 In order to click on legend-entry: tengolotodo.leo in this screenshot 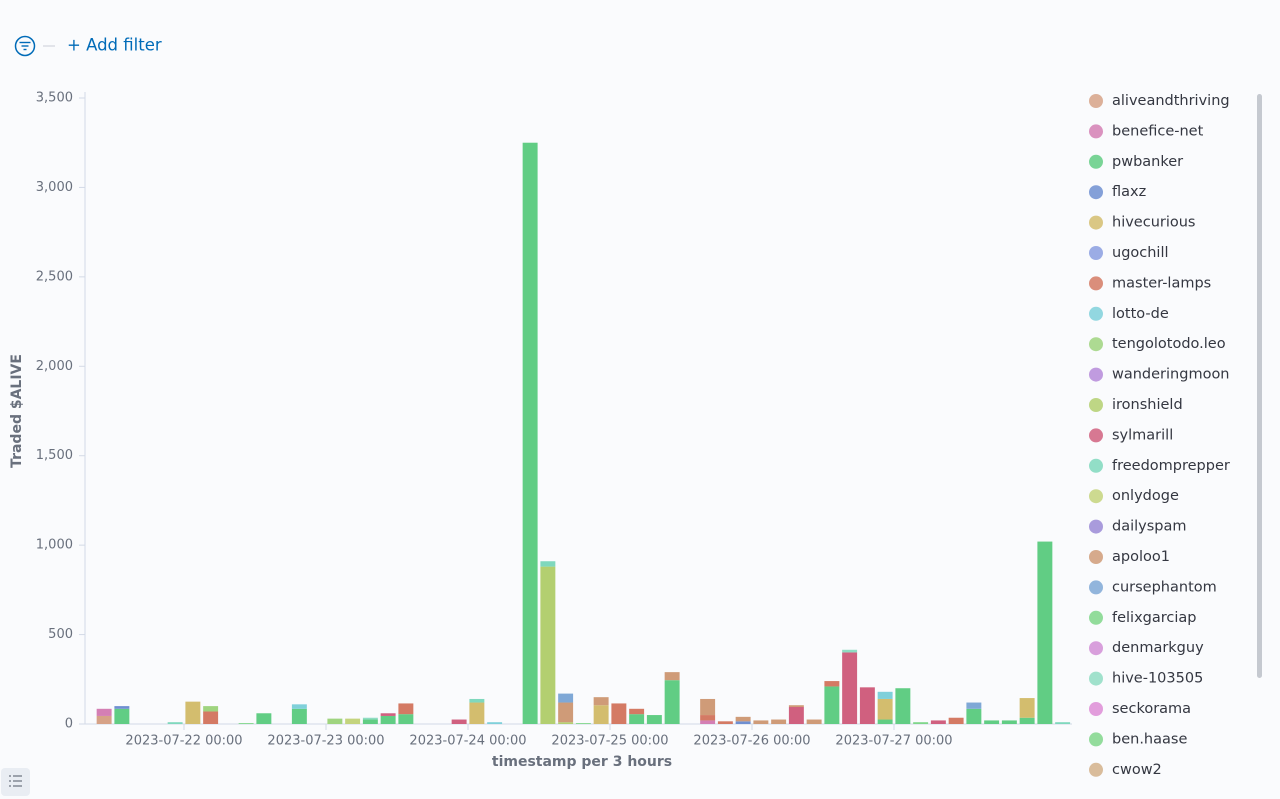, I will do `click(1169, 344)`.